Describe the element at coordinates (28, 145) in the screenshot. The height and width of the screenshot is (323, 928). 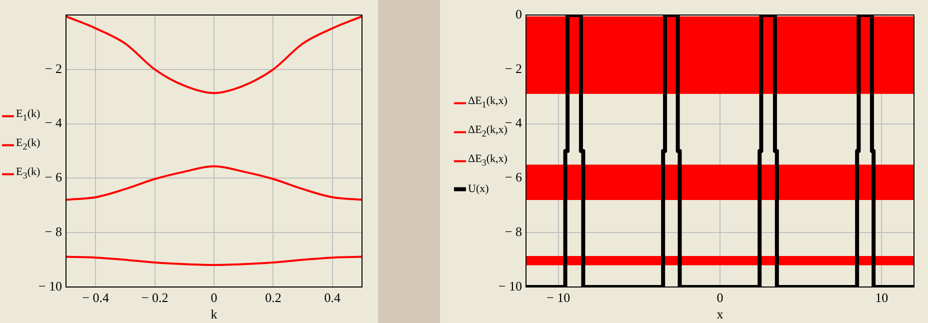
I see `legend-label: E$_{2}$(k)` at that location.